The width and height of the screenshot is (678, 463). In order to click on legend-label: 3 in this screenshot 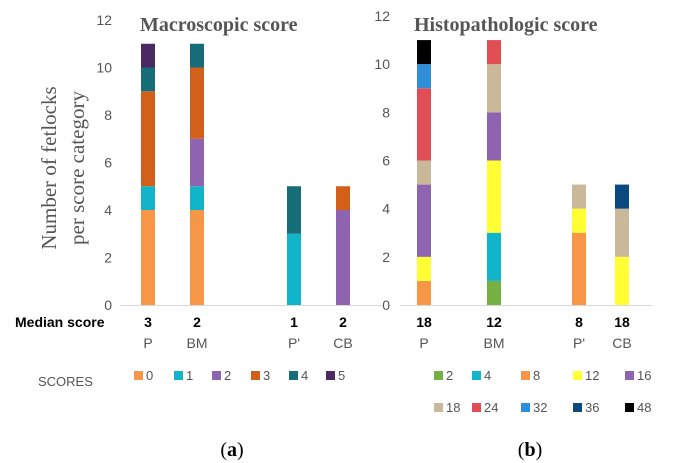, I will do `click(266, 375)`.